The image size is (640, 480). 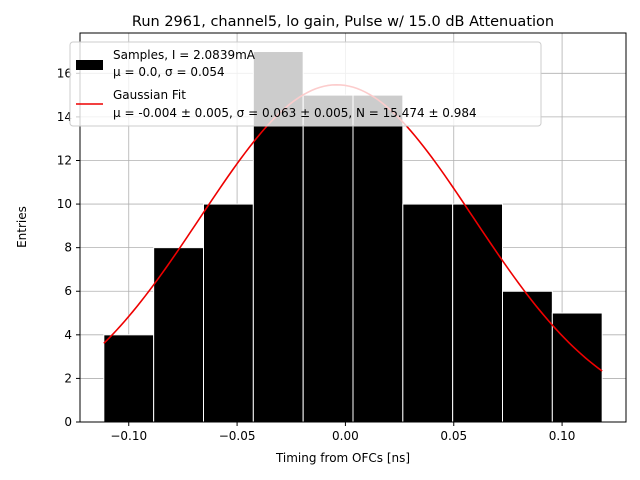 I want to click on y-tick-label: 10, so click(x=64, y=204).